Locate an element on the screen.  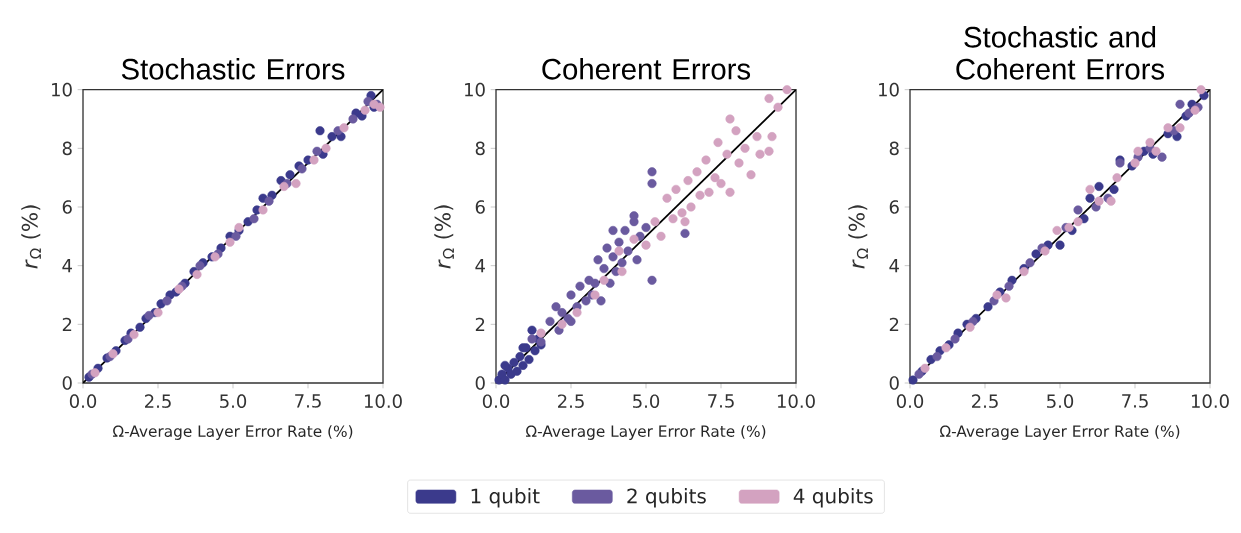
chart-title: Coherent Errors is located at coordinates (646, 69).